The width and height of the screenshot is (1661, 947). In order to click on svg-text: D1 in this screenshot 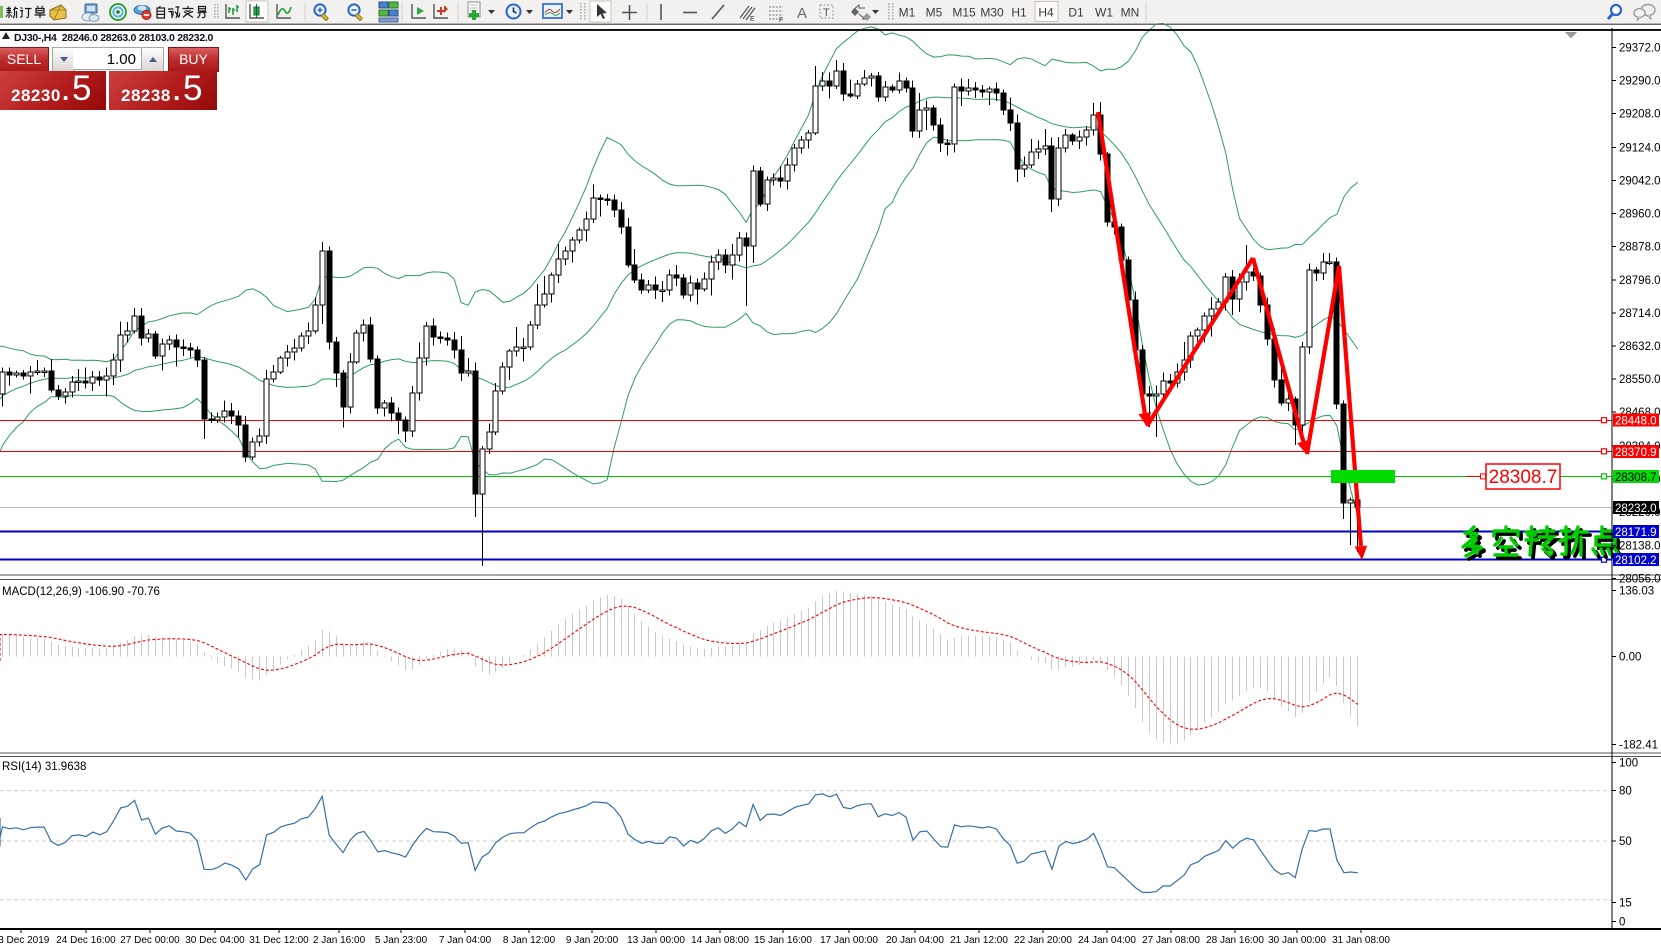, I will do `click(1076, 13)`.